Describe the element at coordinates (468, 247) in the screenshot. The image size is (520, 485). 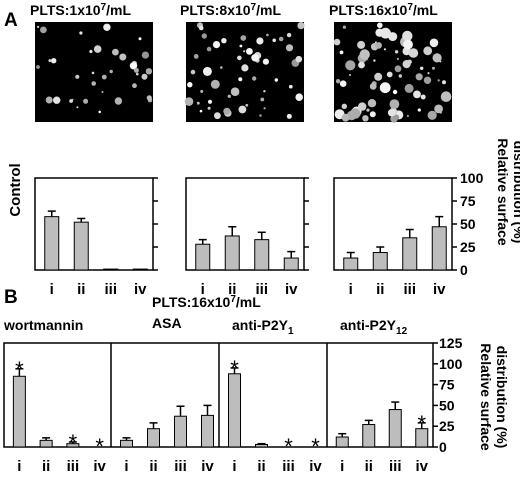
I see `y-tick-label: 25` at that location.